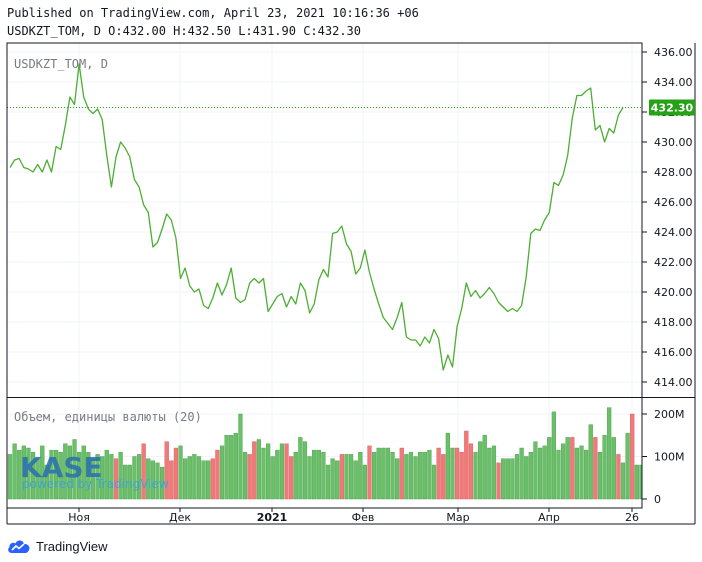  What do you see at coordinates (673, 382) in the screenshot?
I see `price-tick-label: 414.00` at bounding box center [673, 382].